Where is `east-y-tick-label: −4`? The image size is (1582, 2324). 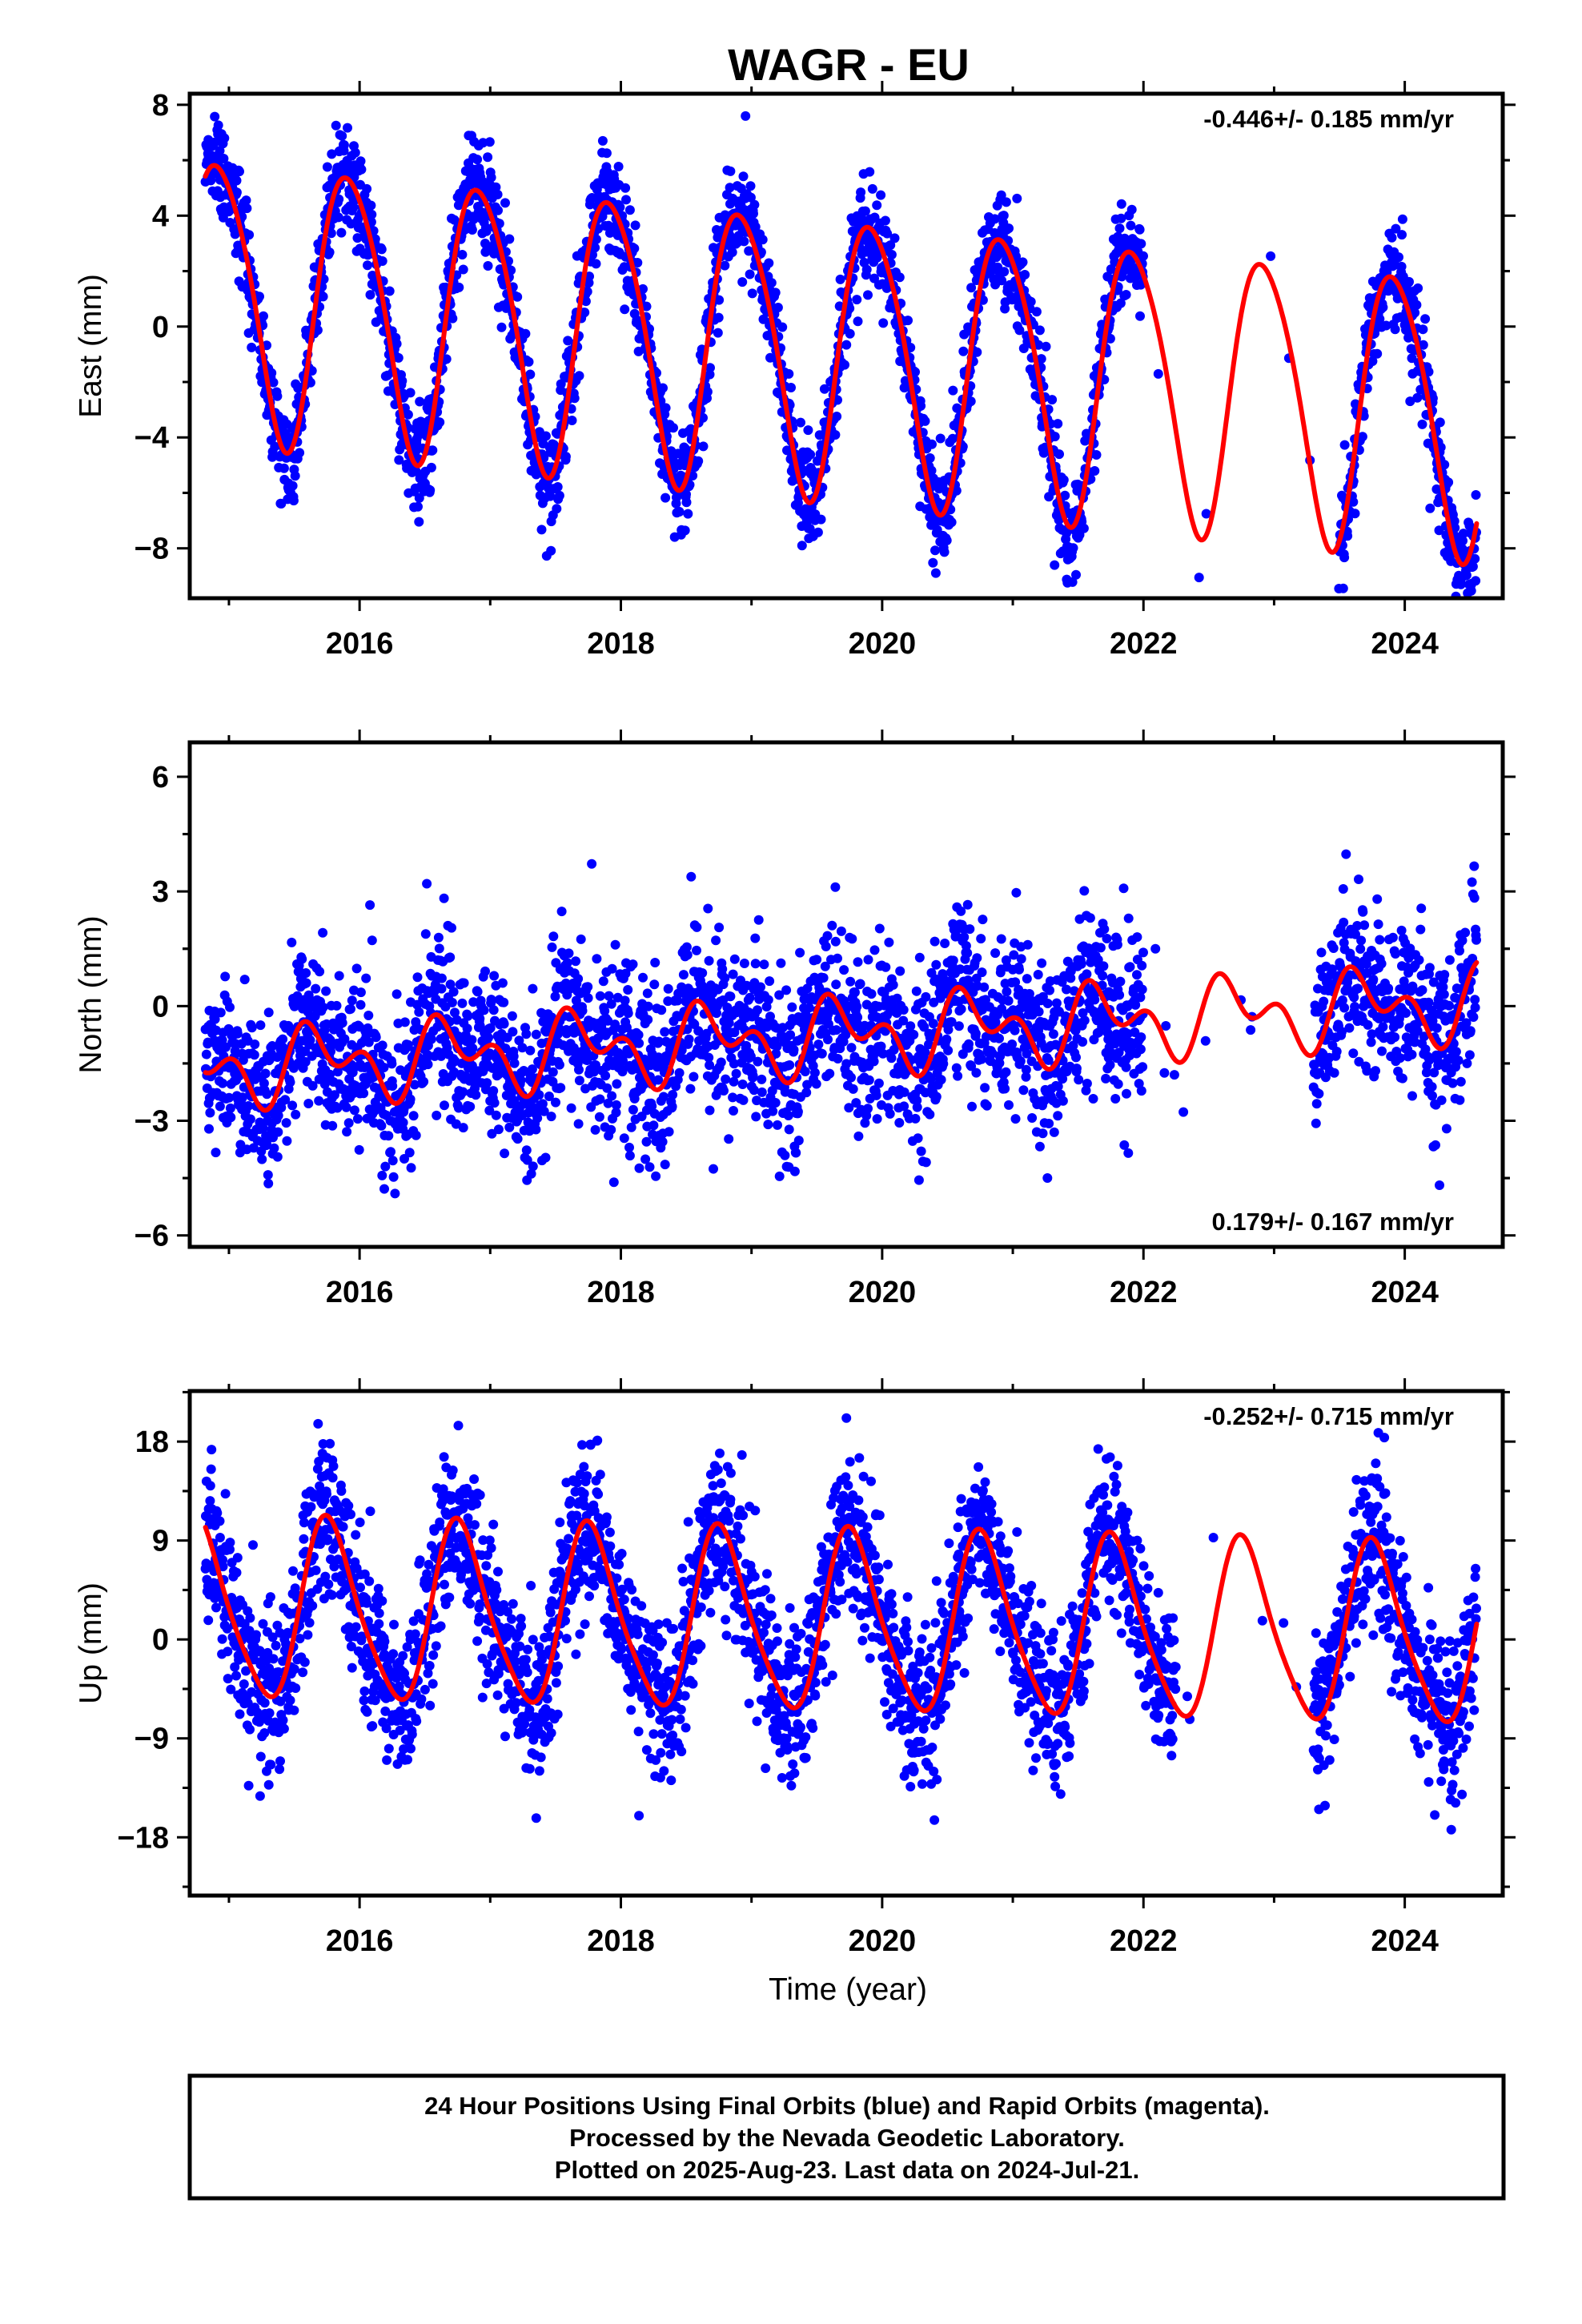
east-y-tick-label: −4 is located at coordinates (152, 438).